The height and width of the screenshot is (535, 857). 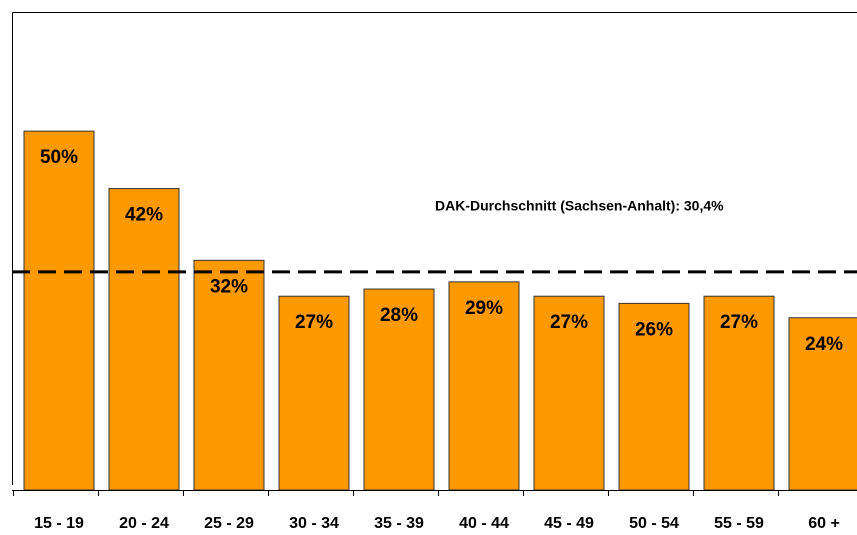 I want to click on value-label: 24%, so click(x=824, y=344).